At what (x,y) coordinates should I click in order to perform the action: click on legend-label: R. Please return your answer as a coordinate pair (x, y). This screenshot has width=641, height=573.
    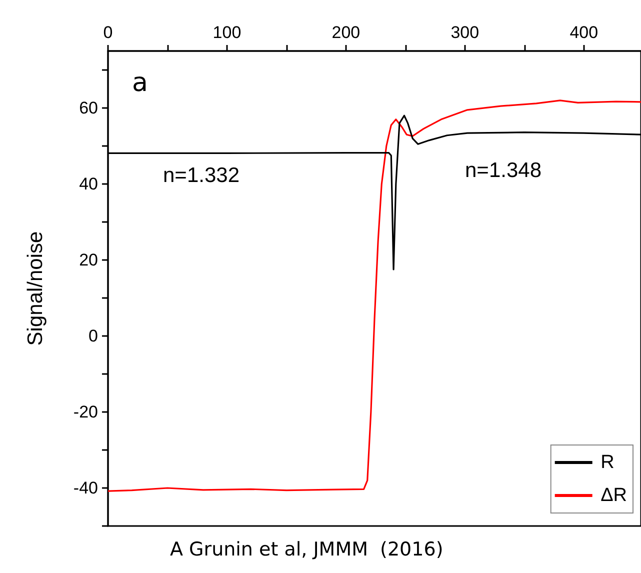
    Looking at the image, I should click on (607, 462).